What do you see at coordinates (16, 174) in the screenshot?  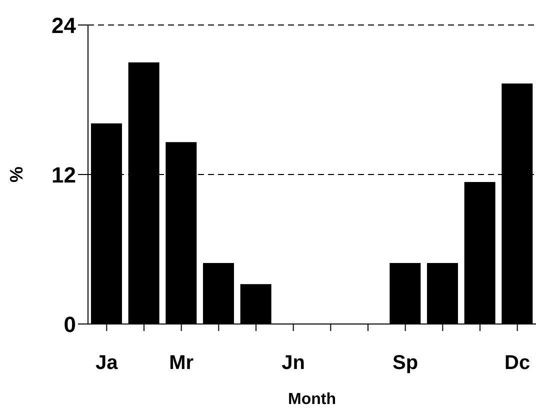 I see `y-axis-title: %` at bounding box center [16, 174].